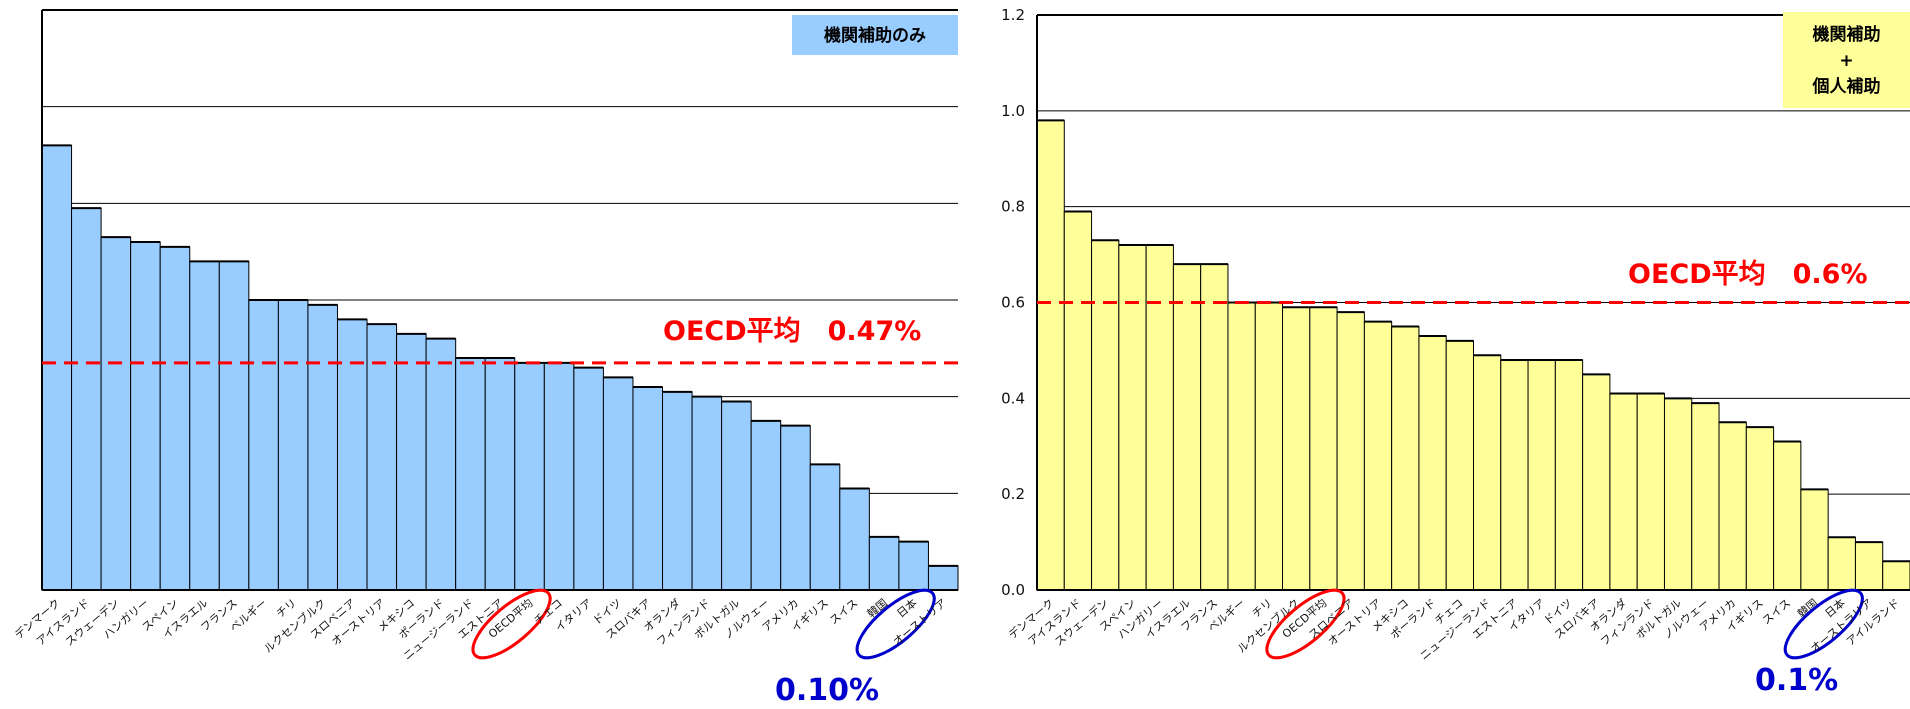 The image size is (1910, 709). Describe the element at coordinates (1796, 680) in the screenshot. I see `japan-value-note: 0.1%` at that location.